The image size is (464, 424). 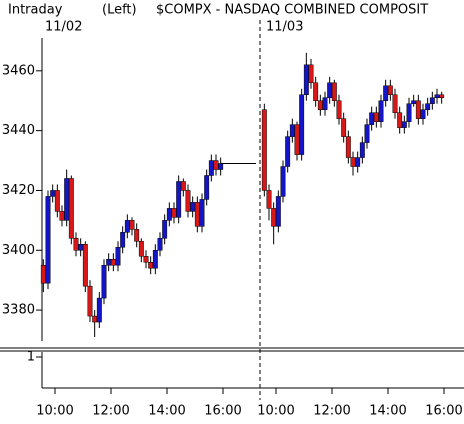 I want to click on axis-label: (Left), so click(x=119, y=10).